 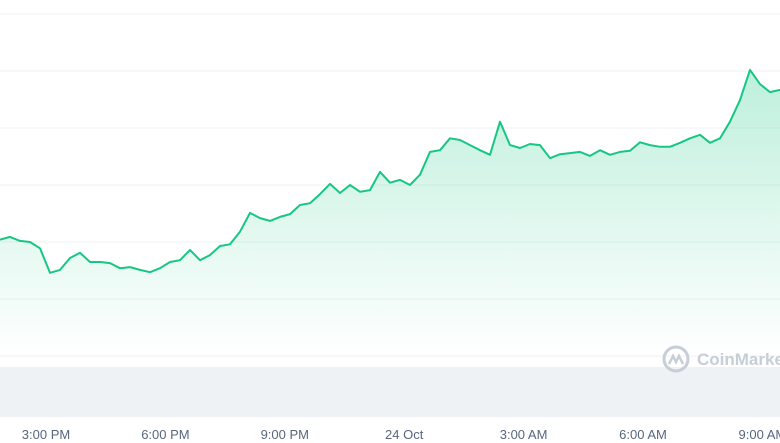 What do you see at coordinates (165, 434) in the screenshot?
I see `x-tick-label: 6:00 PM` at bounding box center [165, 434].